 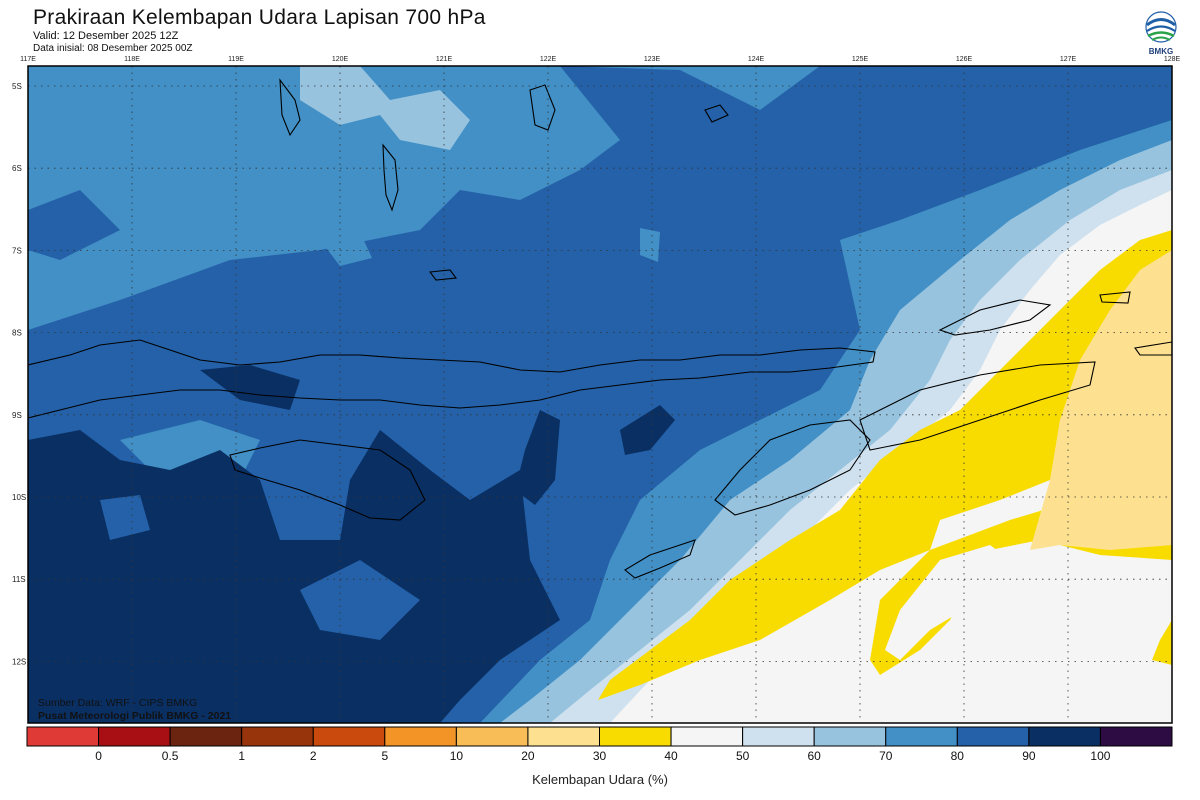 What do you see at coordinates (19, 374) in the screenshot?
I see `lat-labels: 5S 6S 7S 8S 9S 10S 11S 12S` at bounding box center [19, 374].